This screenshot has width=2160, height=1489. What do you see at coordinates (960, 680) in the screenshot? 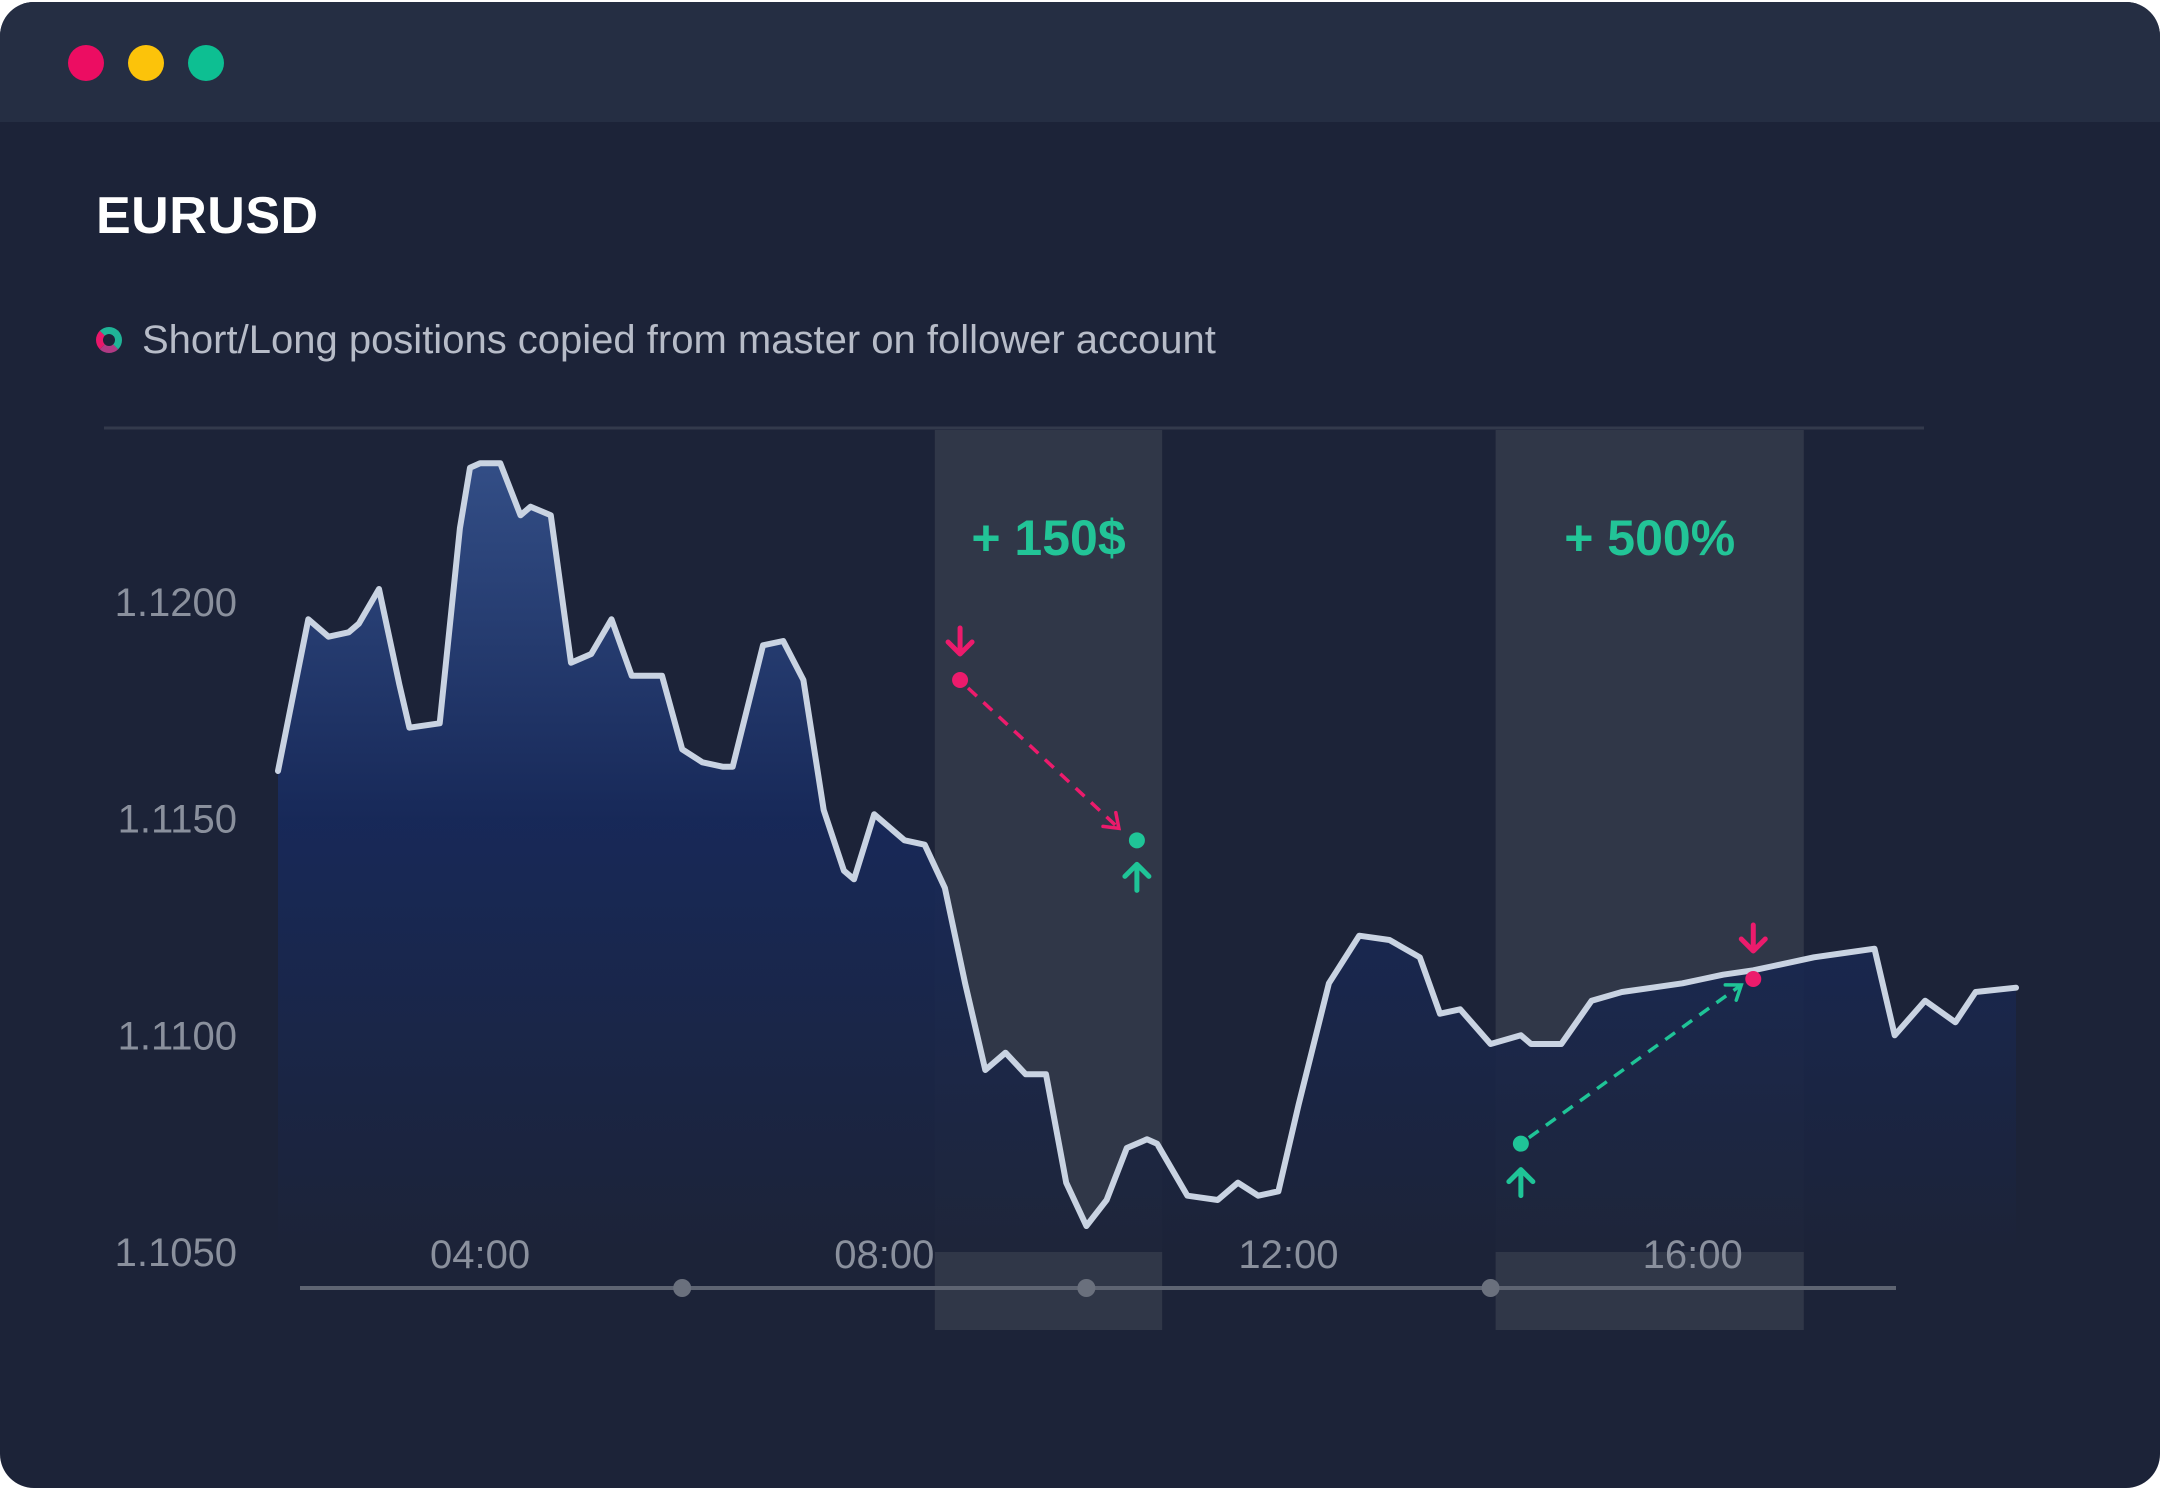
I see `short-entry-point` at bounding box center [960, 680].